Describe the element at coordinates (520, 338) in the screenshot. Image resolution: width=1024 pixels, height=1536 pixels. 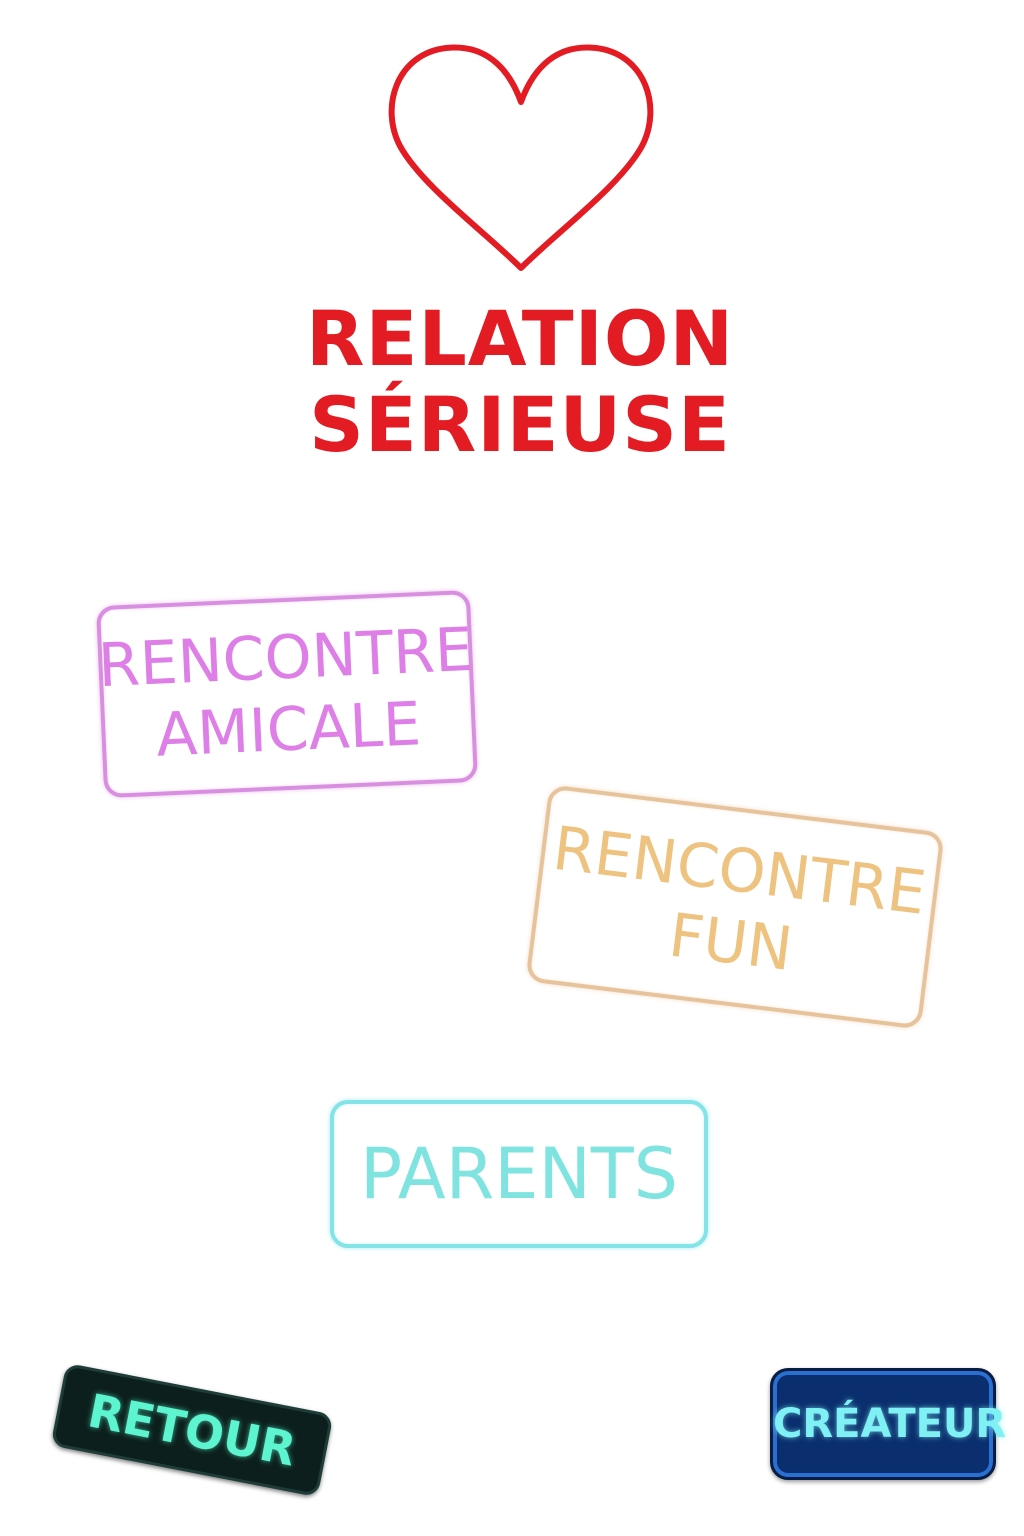
I see `title-line-1: RELATION` at that location.